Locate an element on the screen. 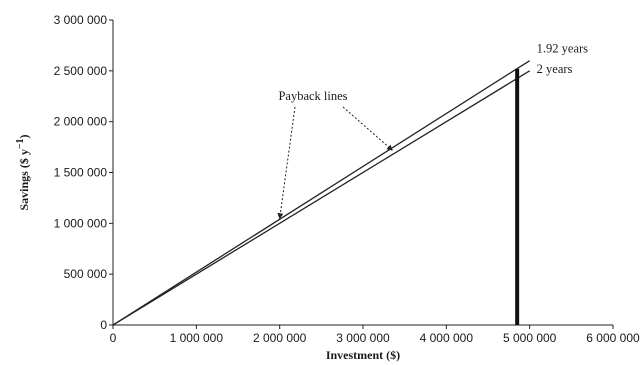  y-tick-label: 1 500 000 is located at coordinates (81, 173).